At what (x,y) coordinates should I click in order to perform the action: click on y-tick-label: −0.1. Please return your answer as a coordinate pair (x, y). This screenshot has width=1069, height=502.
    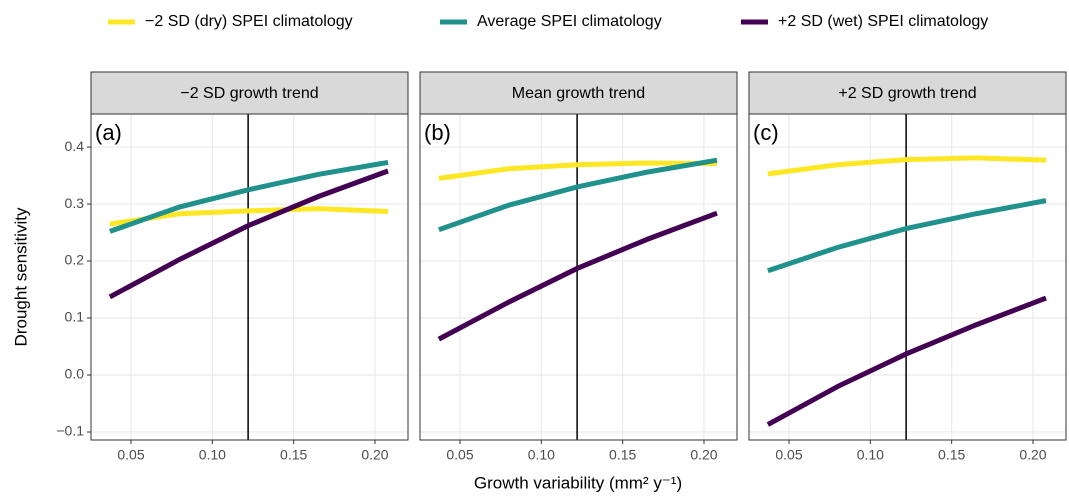
    Looking at the image, I should click on (70, 431).